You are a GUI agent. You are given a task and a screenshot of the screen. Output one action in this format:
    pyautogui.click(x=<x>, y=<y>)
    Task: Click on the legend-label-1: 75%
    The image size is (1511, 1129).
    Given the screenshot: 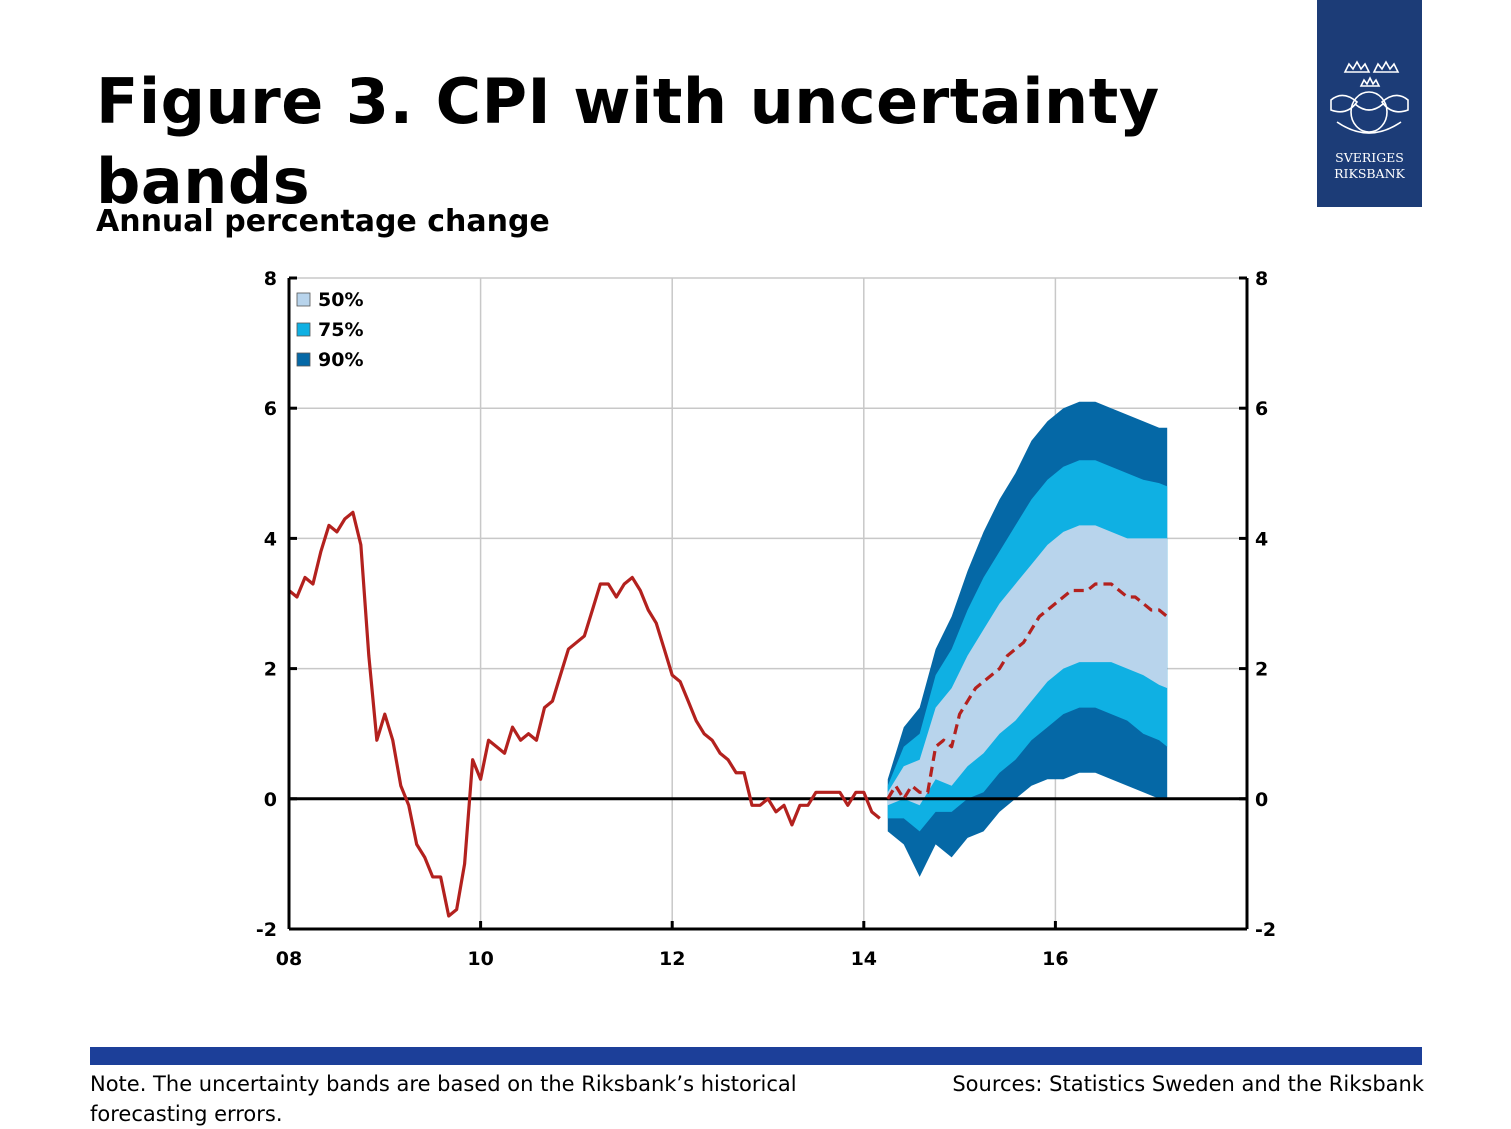 What is the action you would take?
    pyautogui.click(x=340, y=330)
    